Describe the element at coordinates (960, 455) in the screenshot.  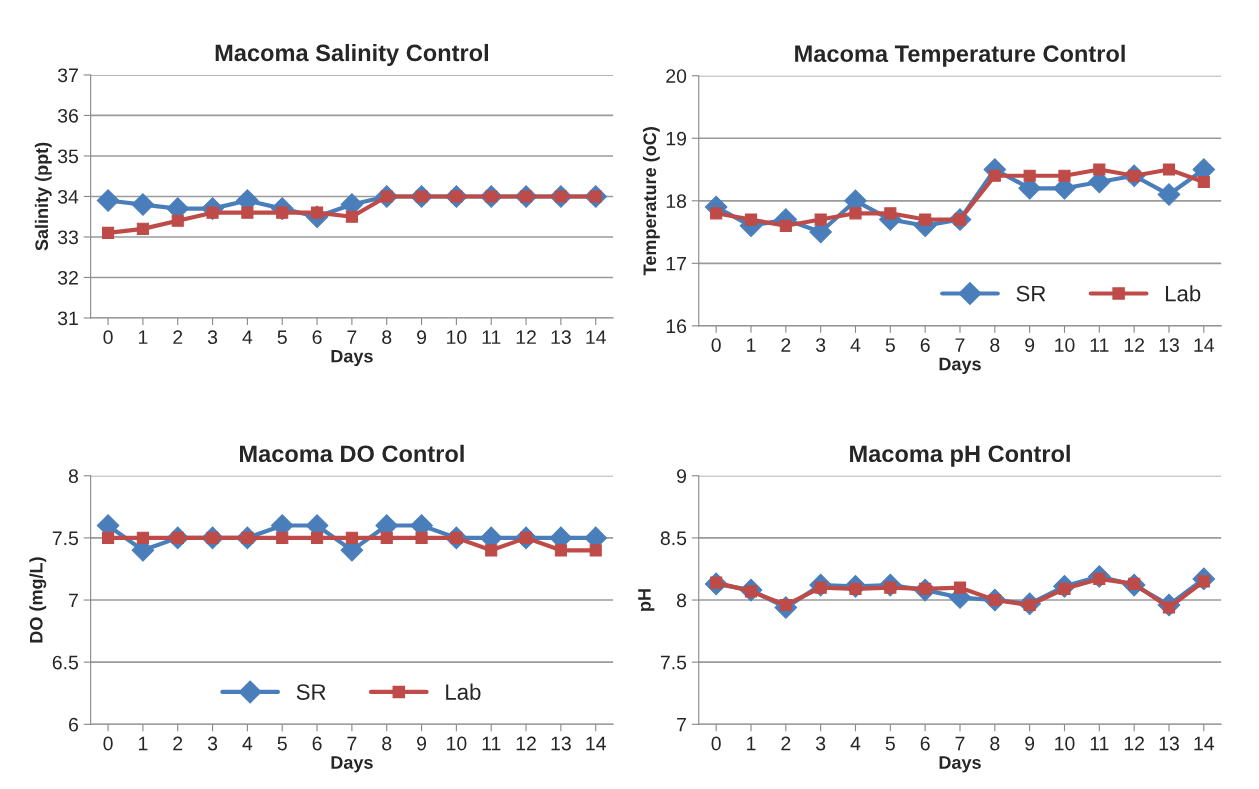
I see `chart-title: Macoma pH Control` at that location.